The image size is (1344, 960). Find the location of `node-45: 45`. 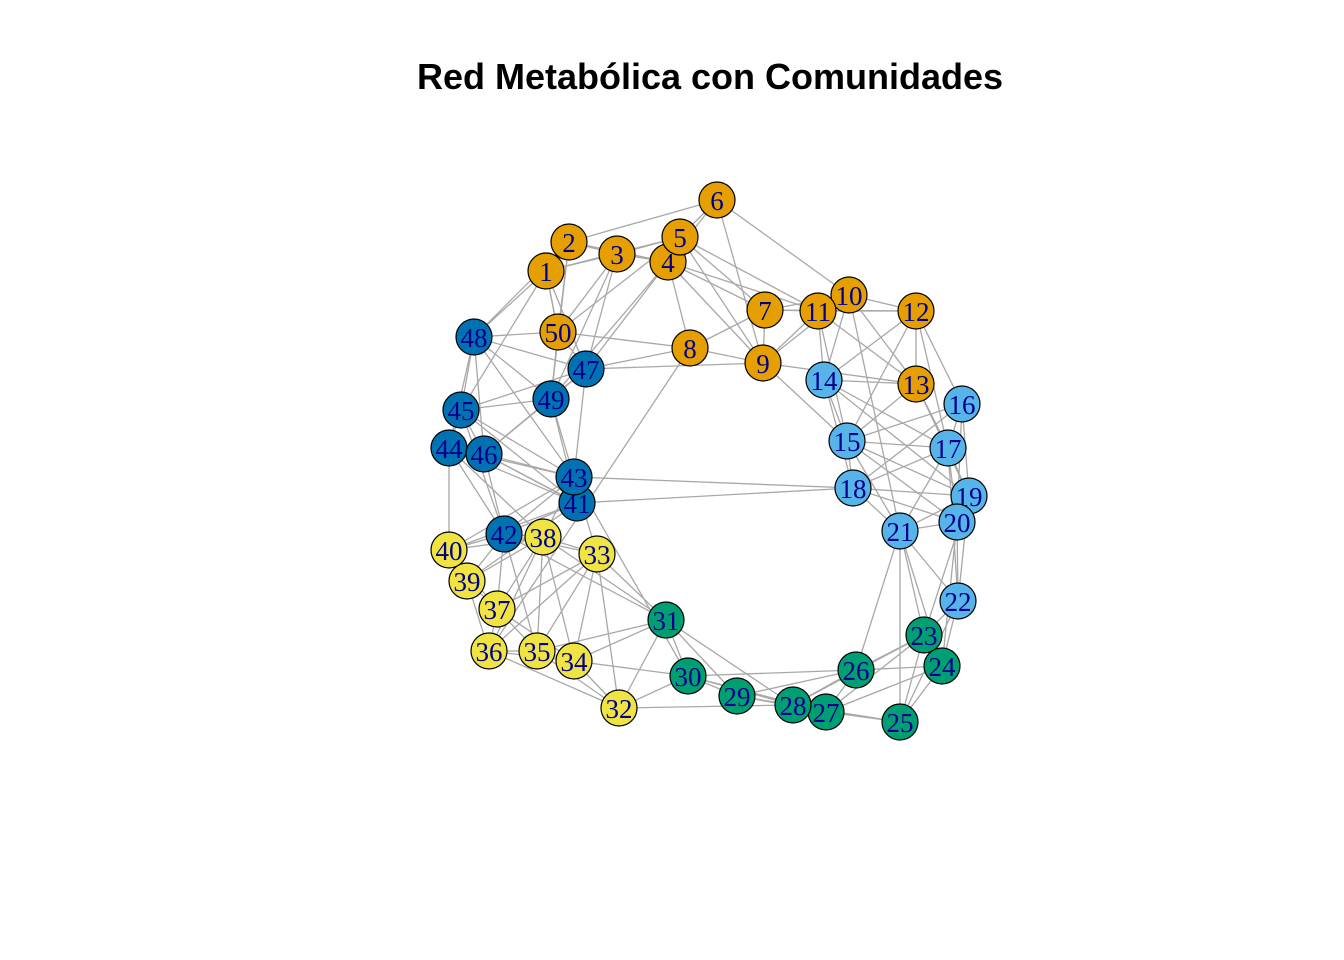

node-45: 45 is located at coordinates (461, 410).